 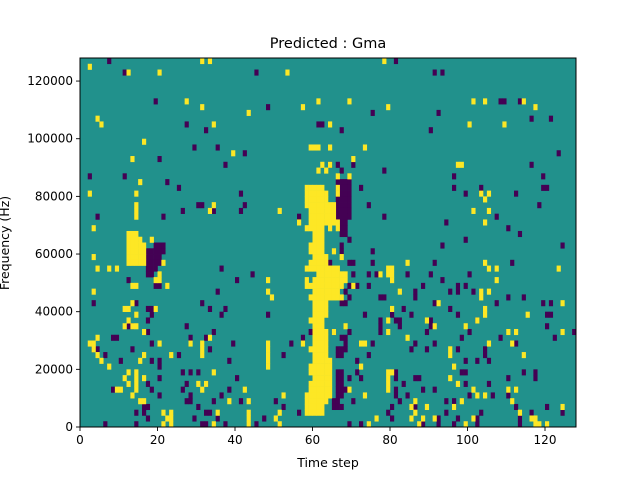 I want to click on x-tick-label: 20, so click(x=157, y=440).